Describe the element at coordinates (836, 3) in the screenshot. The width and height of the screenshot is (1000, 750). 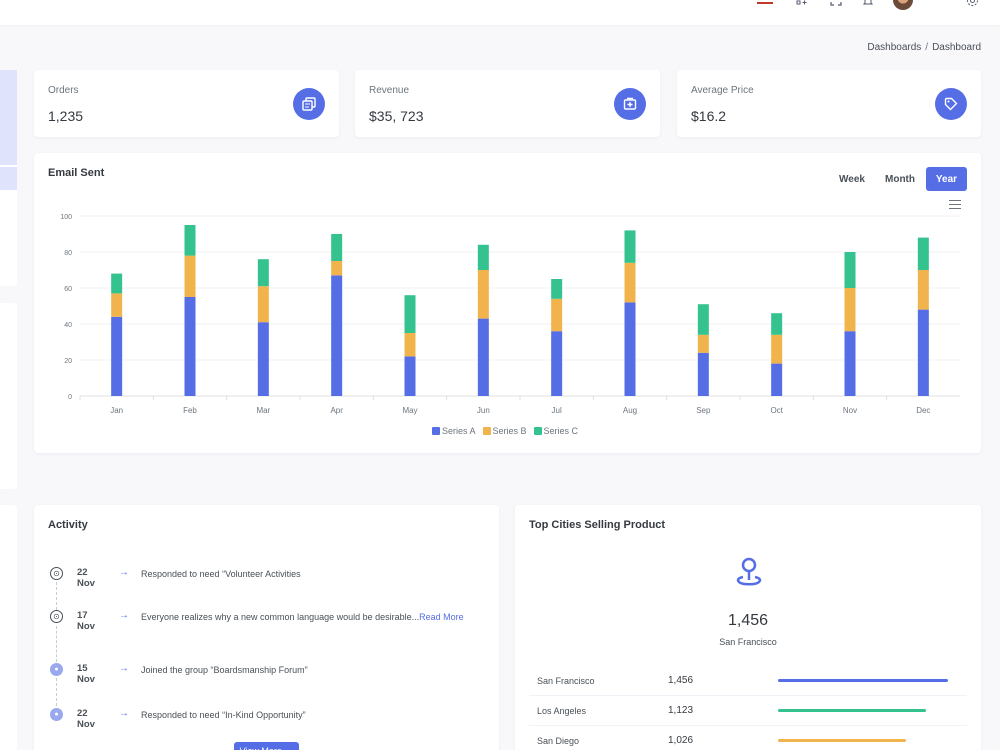
I see `fullscreen-icon` at that location.